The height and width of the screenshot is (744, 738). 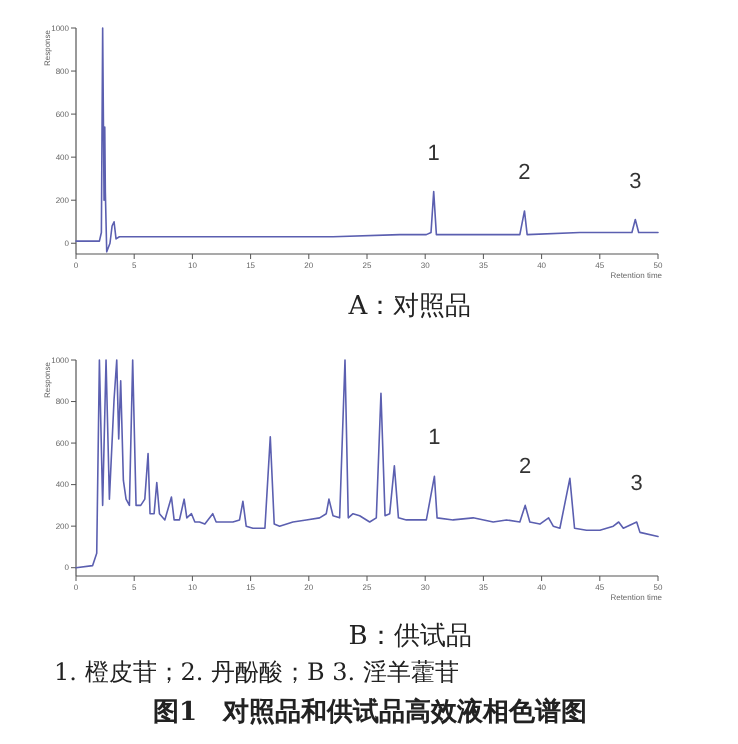 I want to click on text: A：对照品, so click(x=409, y=307).